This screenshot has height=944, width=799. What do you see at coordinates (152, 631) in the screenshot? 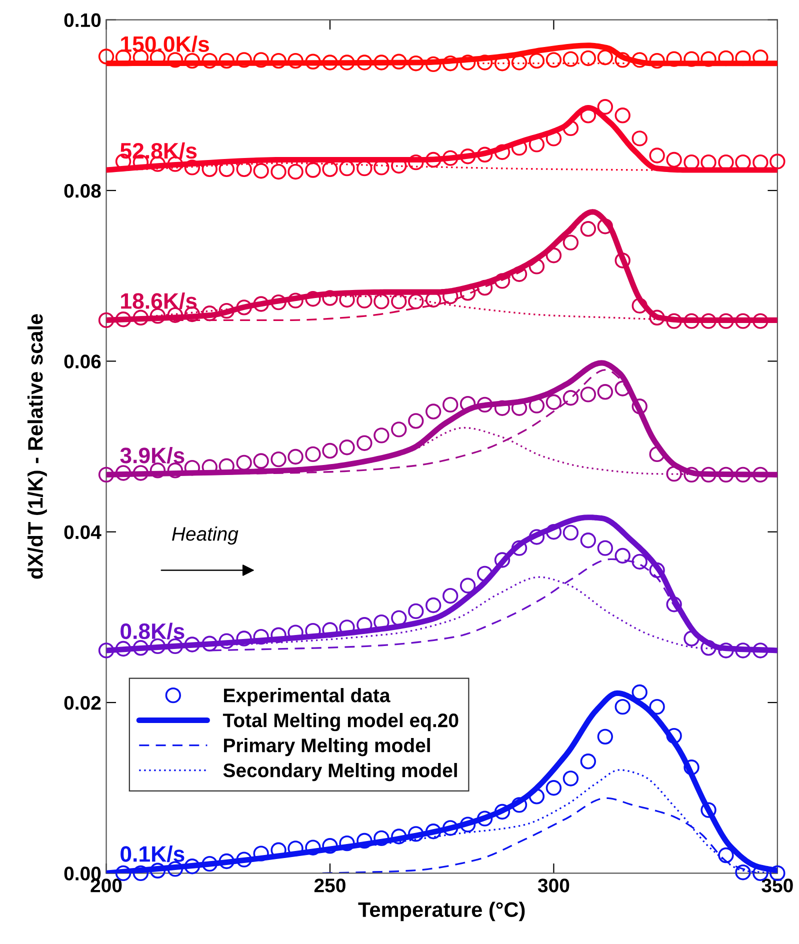
I see `annotation: 0.8K/s` at bounding box center [152, 631].